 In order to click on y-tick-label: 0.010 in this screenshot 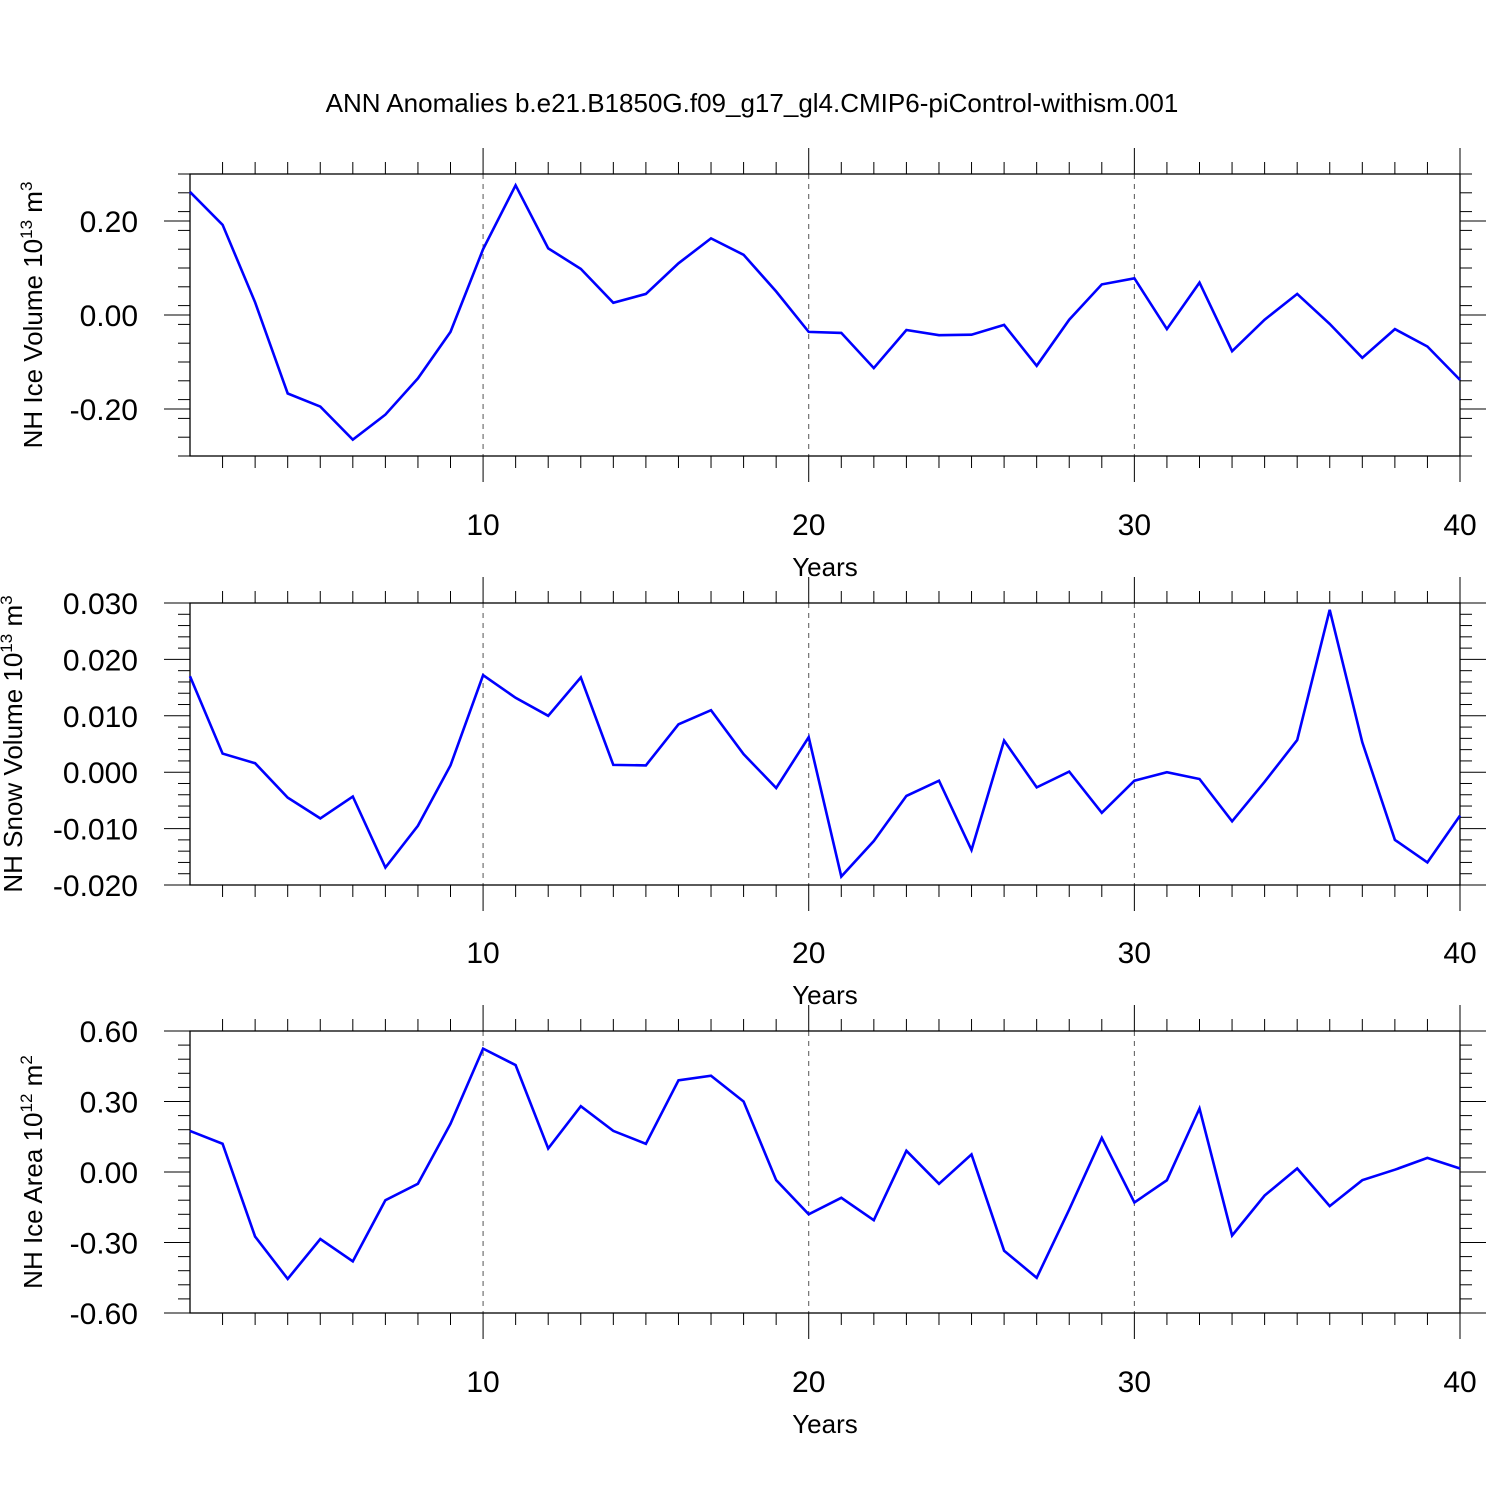, I will do `click(100, 717)`.